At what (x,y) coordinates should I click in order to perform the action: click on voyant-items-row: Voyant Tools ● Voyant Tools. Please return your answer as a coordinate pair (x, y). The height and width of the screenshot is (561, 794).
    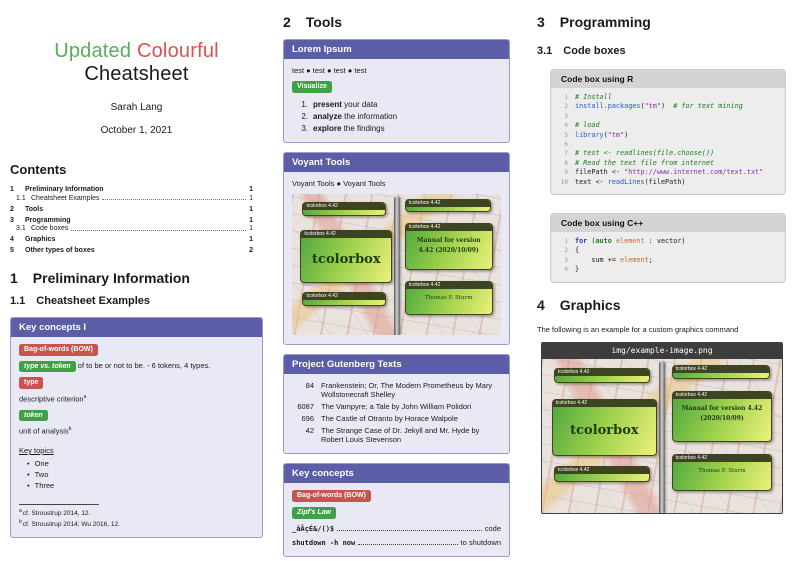
    Looking at the image, I should click on (339, 183).